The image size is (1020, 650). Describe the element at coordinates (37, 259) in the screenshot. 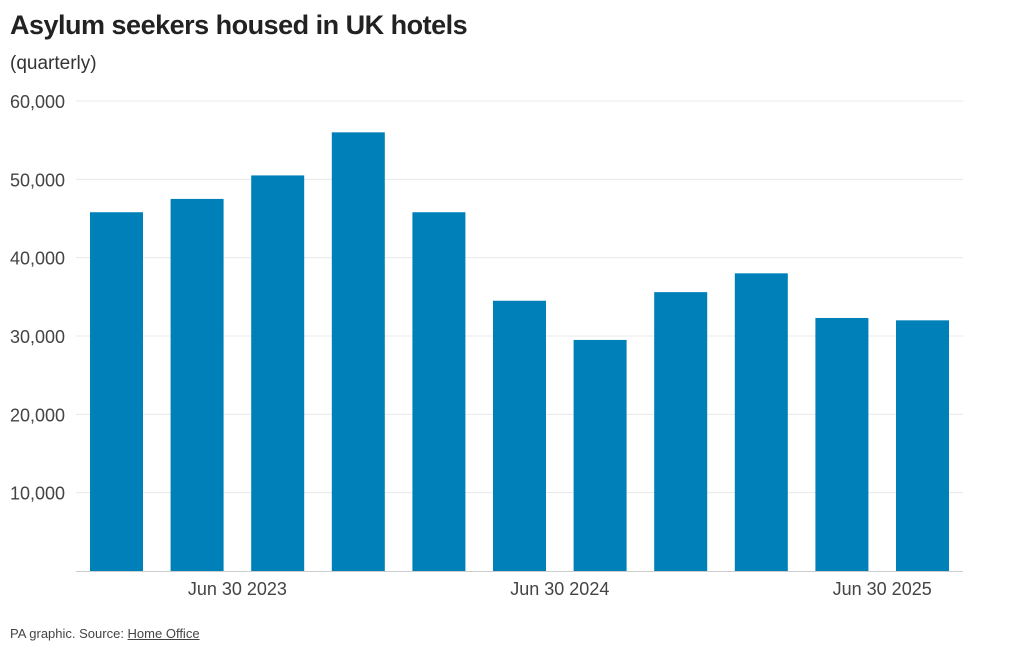

I see `y-tick-label: 40,000` at that location.